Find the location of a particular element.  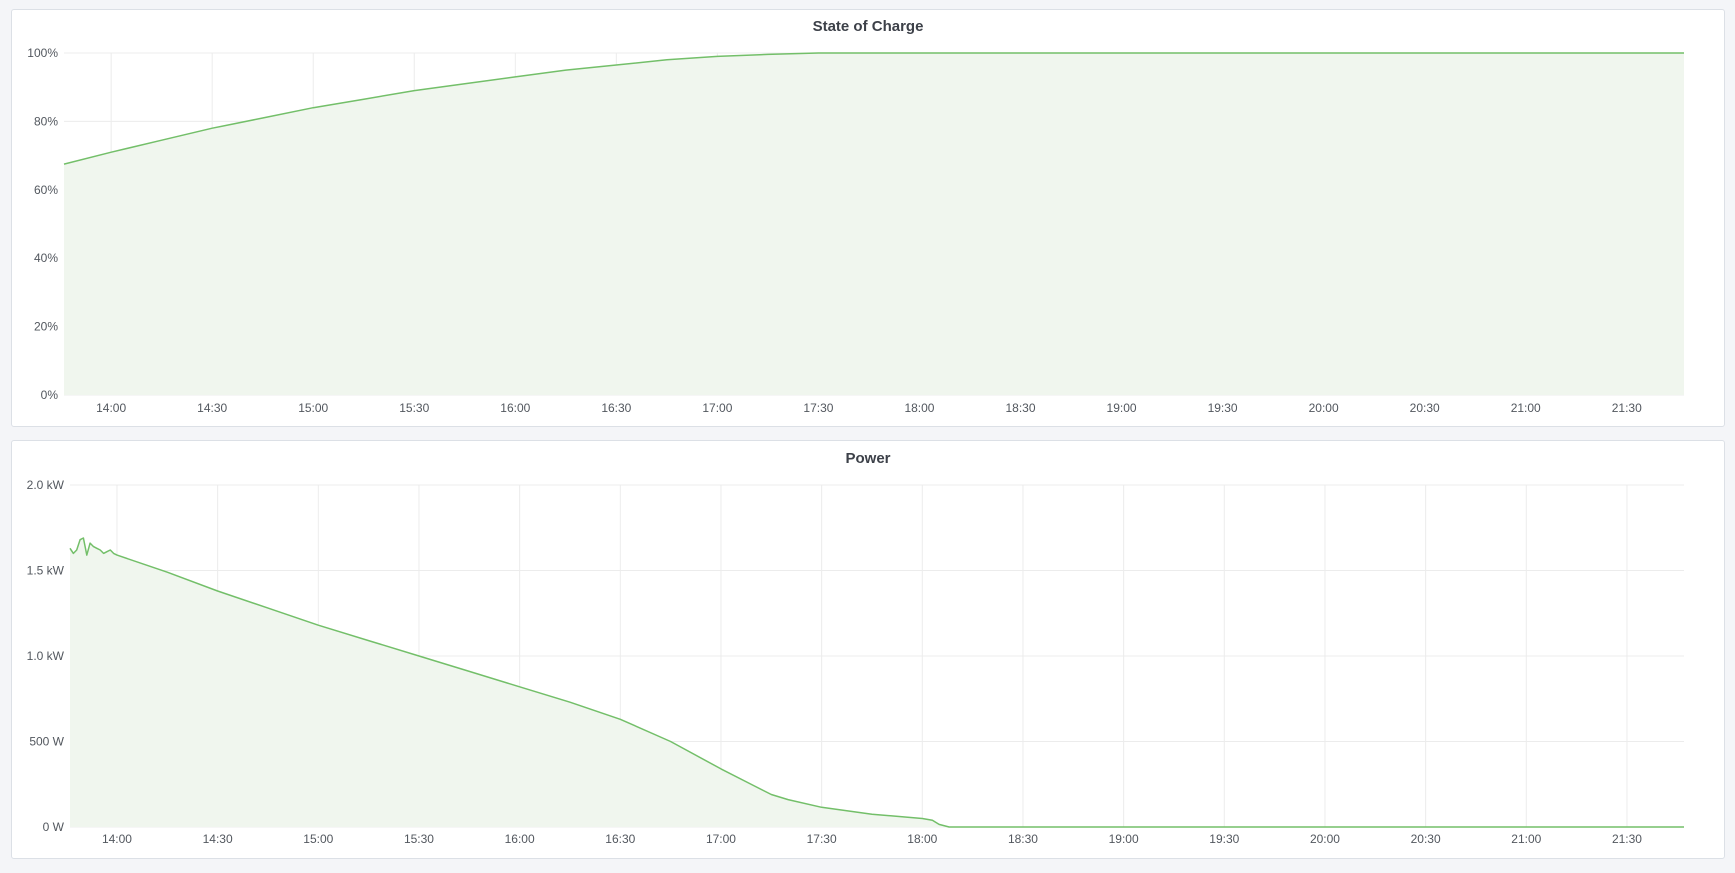

y-tick-label: 1.0 kW is located at coordinates (46, 656).